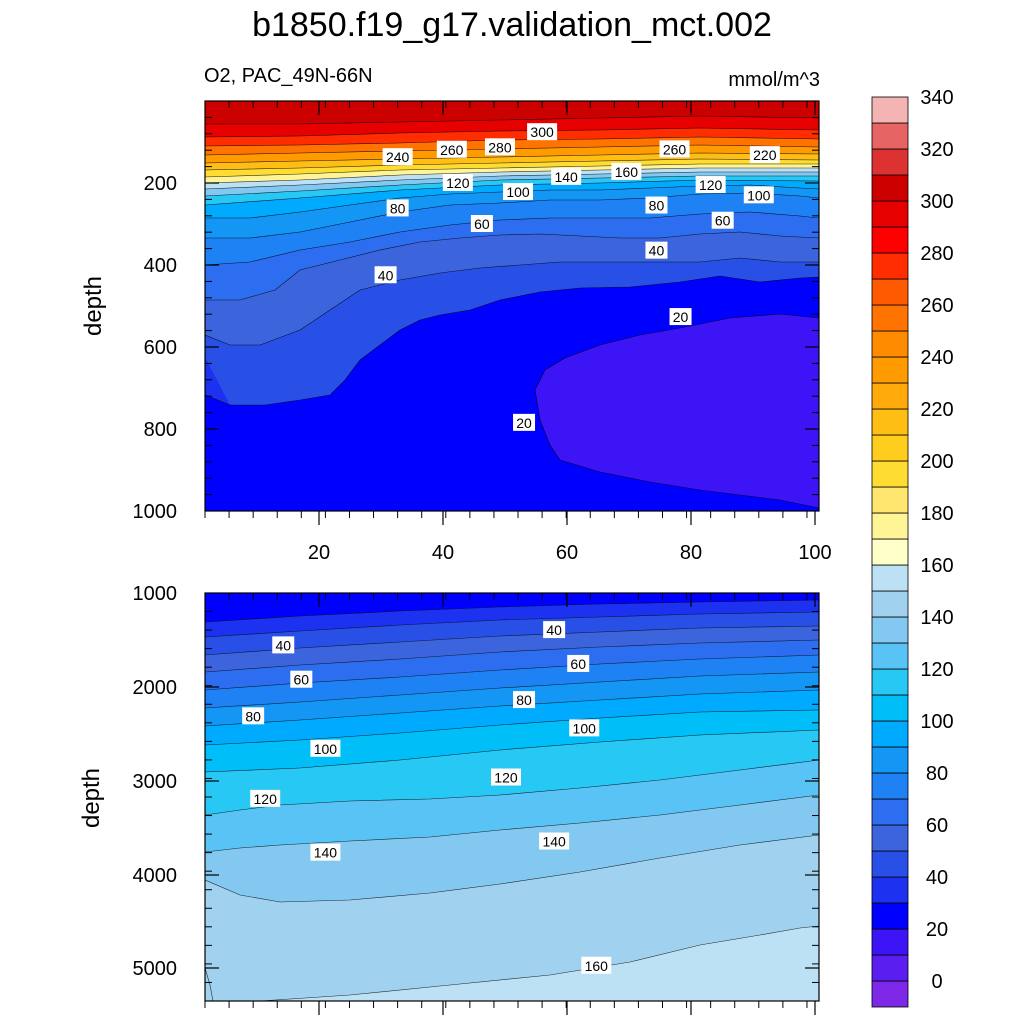 The height and width of the screenshot is (1024, 1024). I want to click on colorbar-tick-label: 0, so click(936, 982).